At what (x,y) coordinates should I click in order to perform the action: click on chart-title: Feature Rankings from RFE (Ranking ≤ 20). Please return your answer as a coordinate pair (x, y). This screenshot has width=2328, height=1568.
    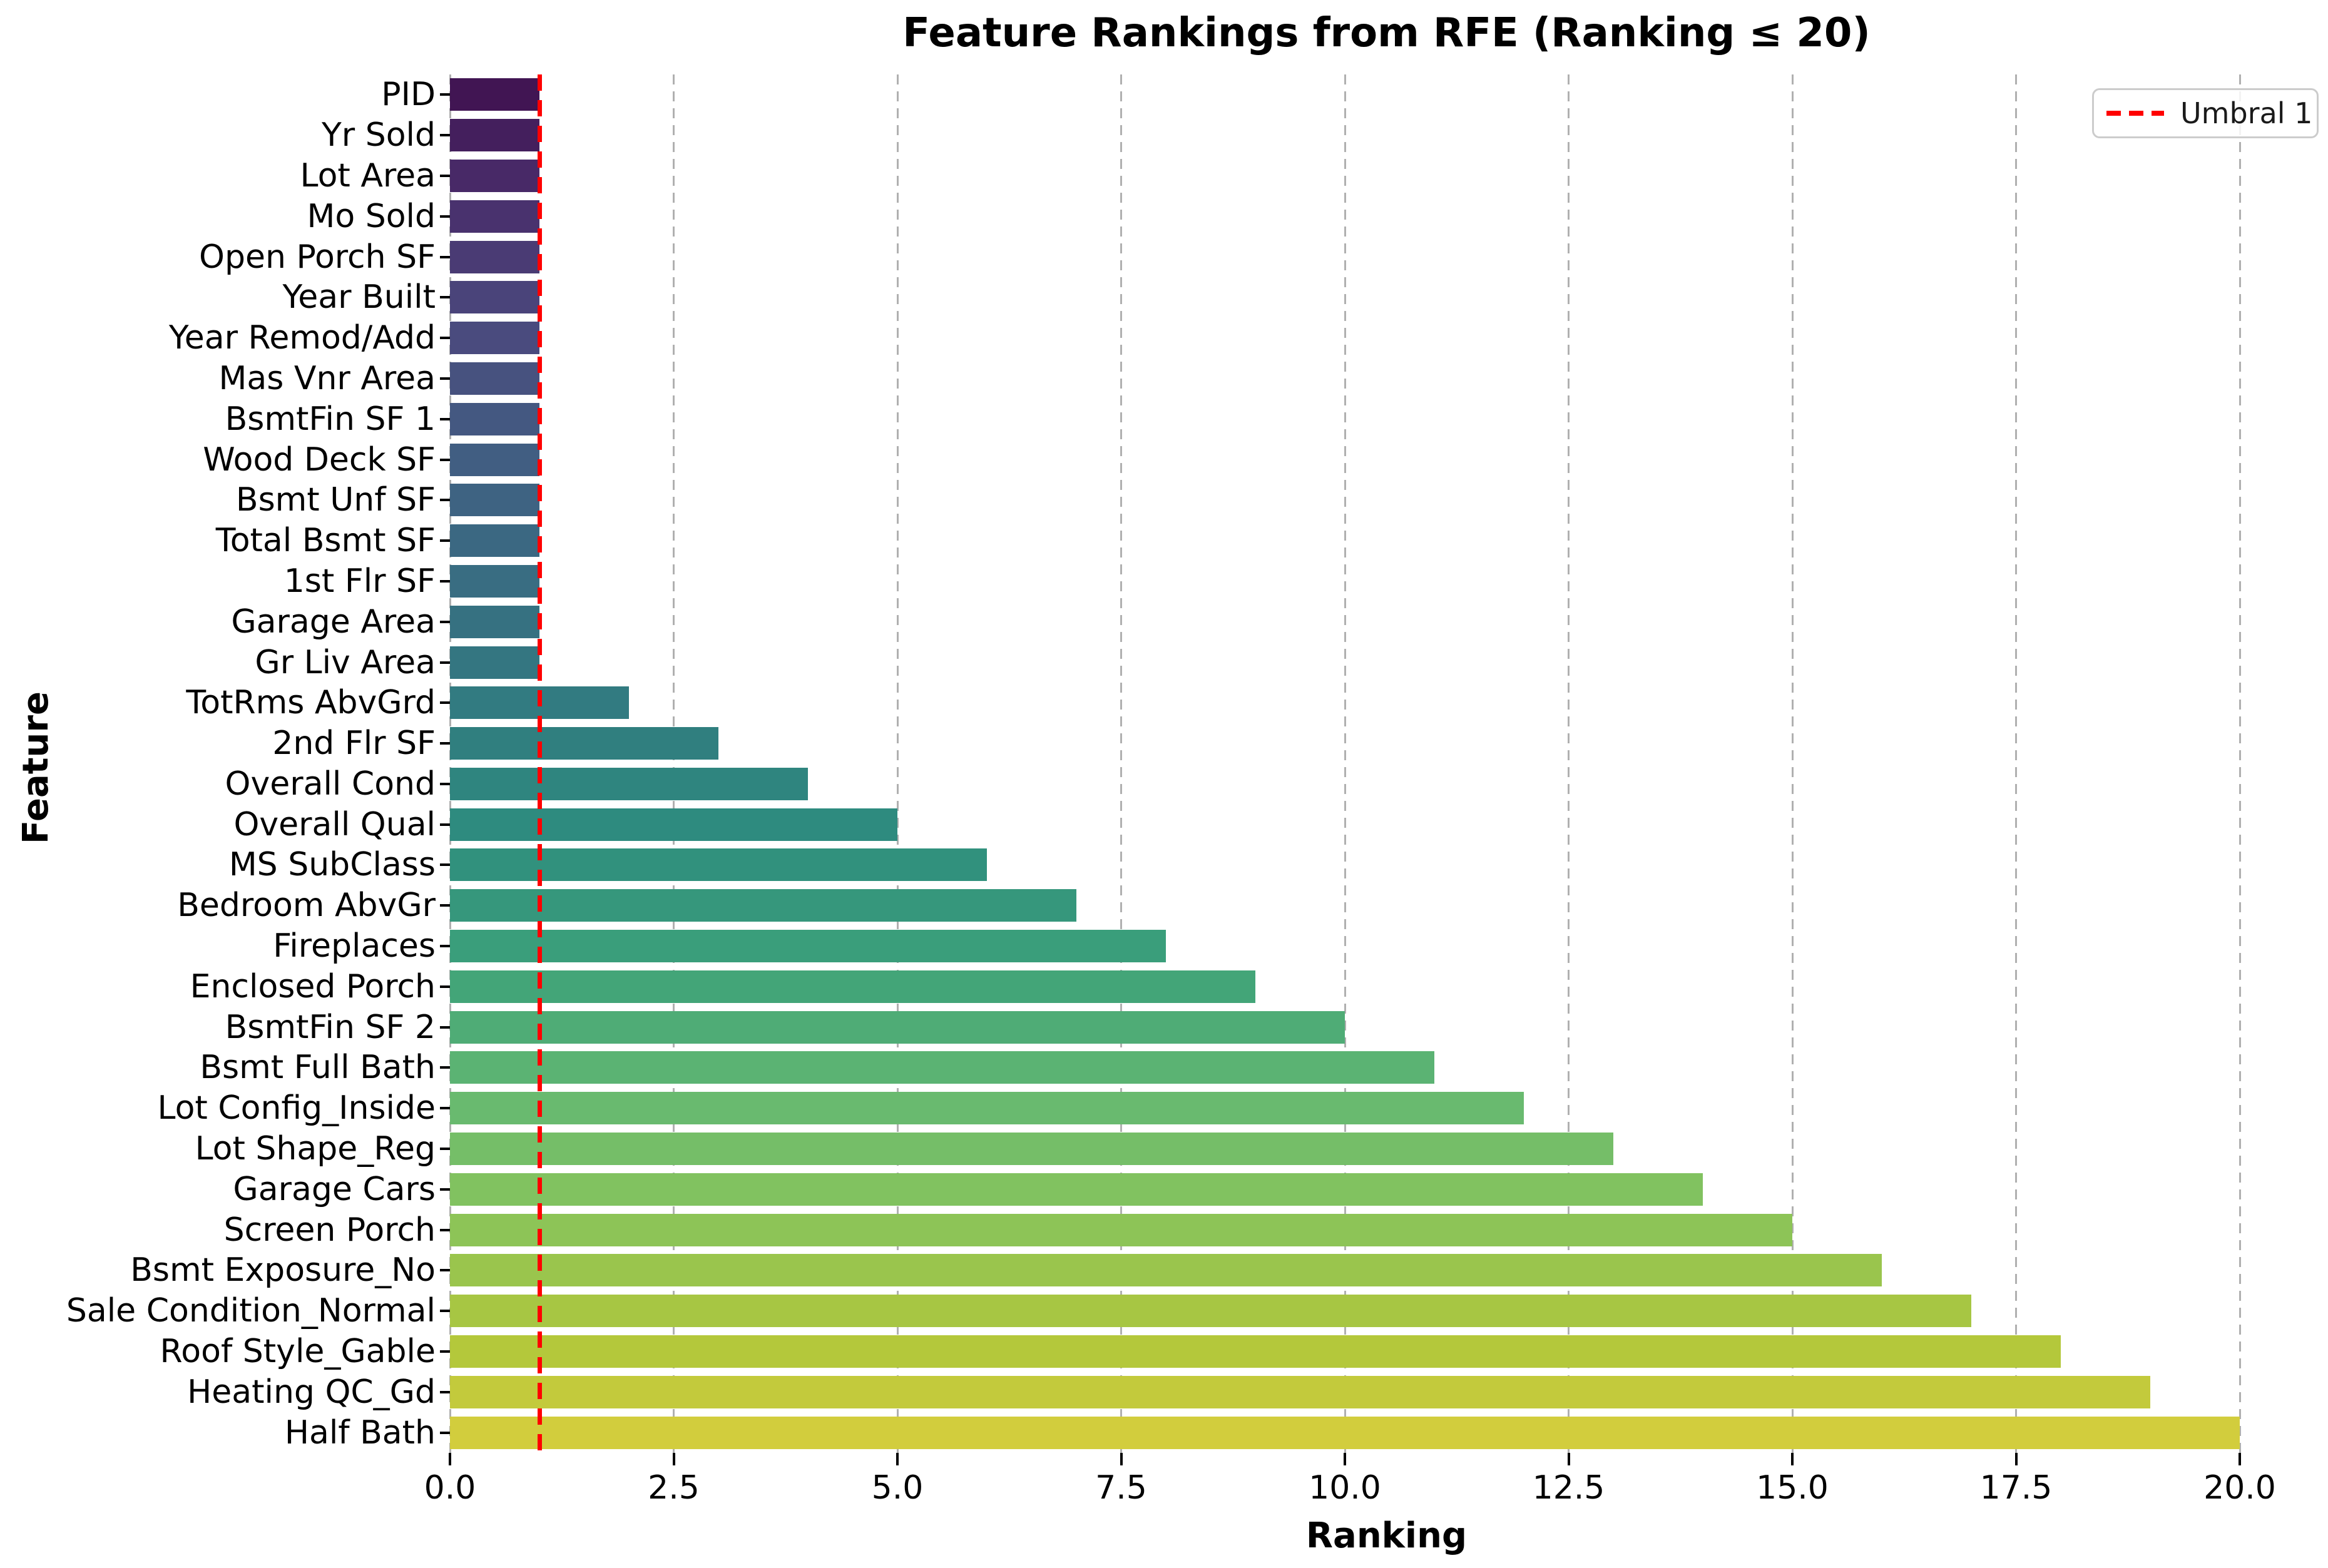
    Looking at the image, I should click on (1386, 33).